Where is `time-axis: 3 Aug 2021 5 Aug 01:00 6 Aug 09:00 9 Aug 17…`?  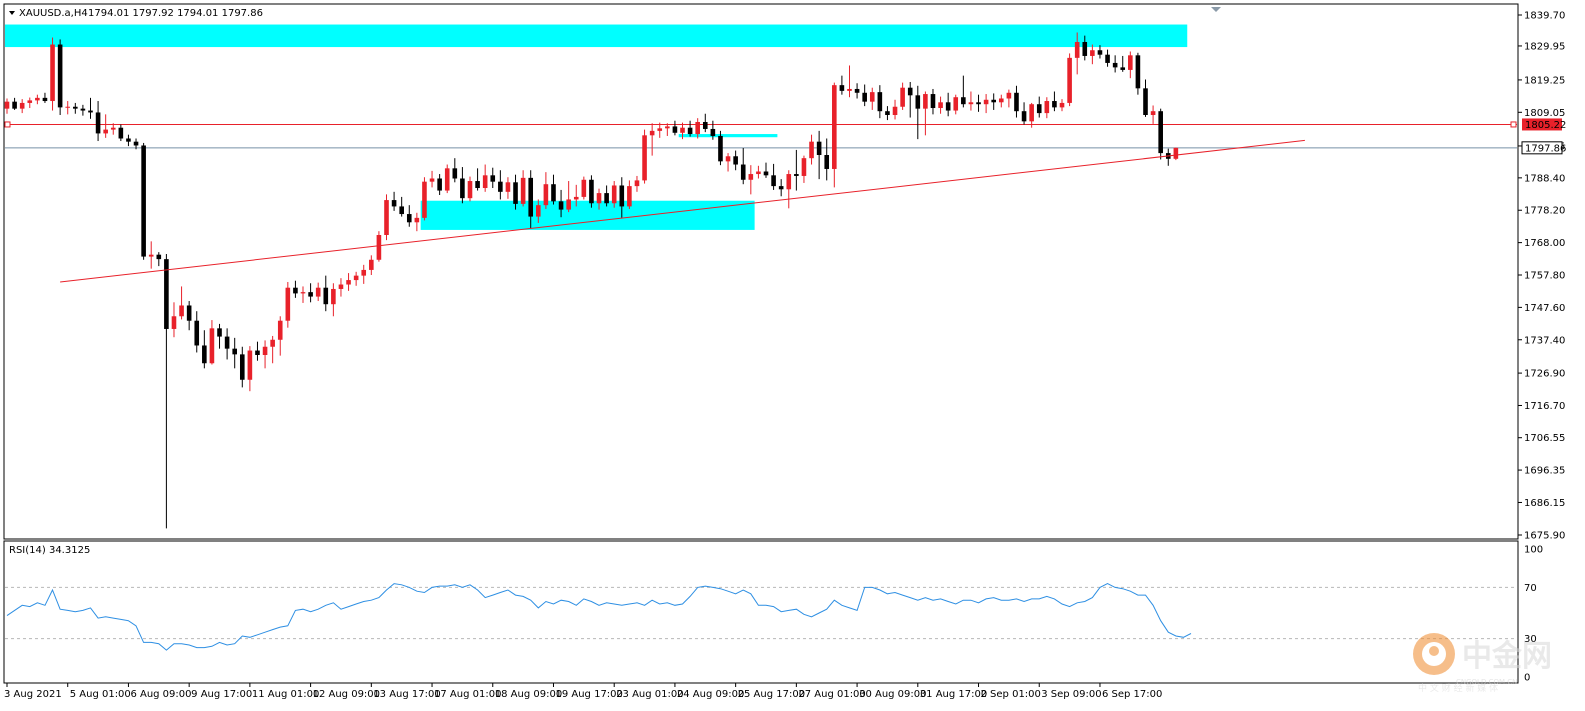
time-axis: 3 Aug 2021 5 Aug 01:00 6 Aug 09:00 9 Aug 17… is located at coordinates (583, 691).